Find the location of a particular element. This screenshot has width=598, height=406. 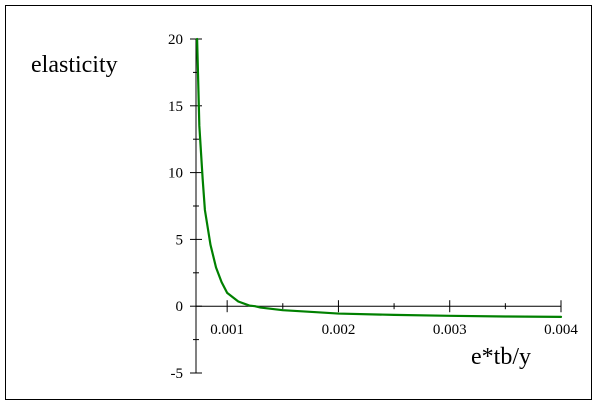

y-tick-label: 15 is located at coordinates (175, 107).